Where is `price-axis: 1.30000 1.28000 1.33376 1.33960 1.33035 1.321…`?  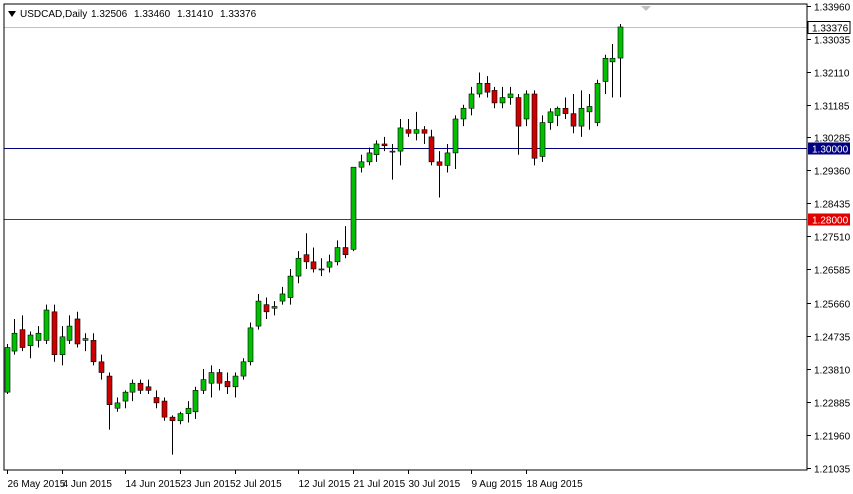 price-axis: 1.30000 1.28000 1.33376 1.33960 1.33035 1.321… is located at coordinates (829, 239).